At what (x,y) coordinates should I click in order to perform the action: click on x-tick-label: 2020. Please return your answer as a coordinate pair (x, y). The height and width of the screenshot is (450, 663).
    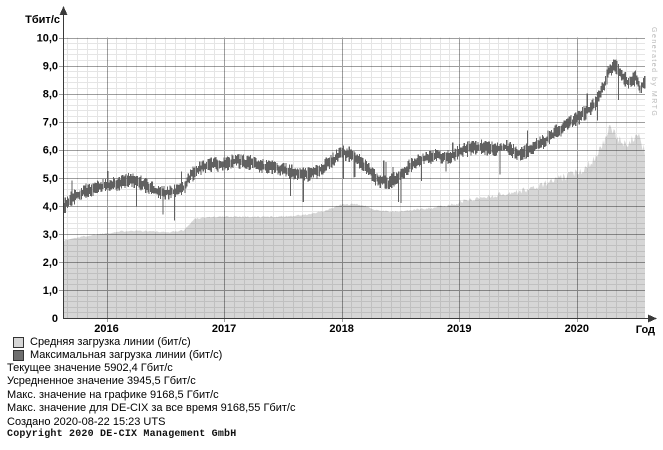
    Looking at the image, I should click on (577, 329).